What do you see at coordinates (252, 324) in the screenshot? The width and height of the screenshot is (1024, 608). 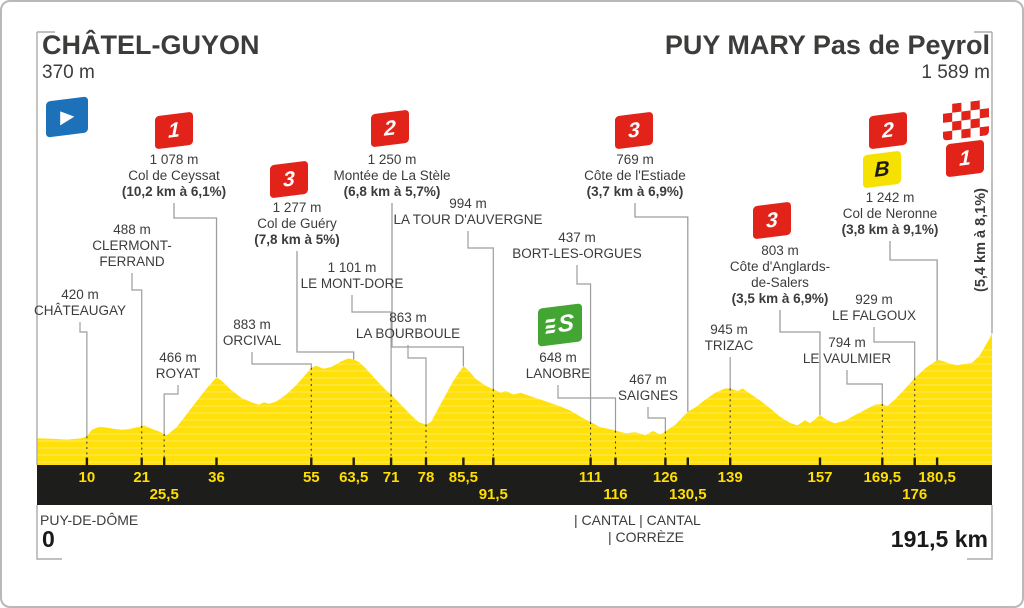 I see `point-elevation: 883 m` at bounding box center [252, 324].